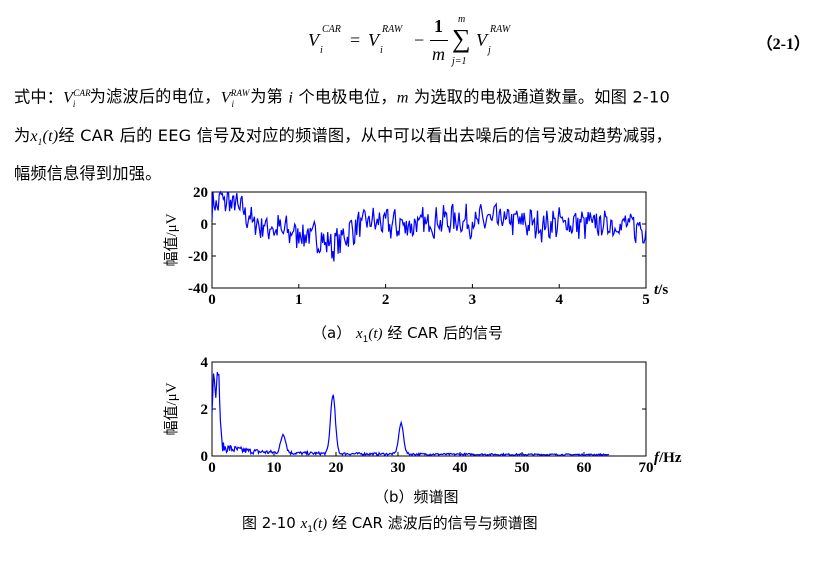 This screenshot has width=832, height=570. I want to click on var-sub: 1, so click(40, 141).